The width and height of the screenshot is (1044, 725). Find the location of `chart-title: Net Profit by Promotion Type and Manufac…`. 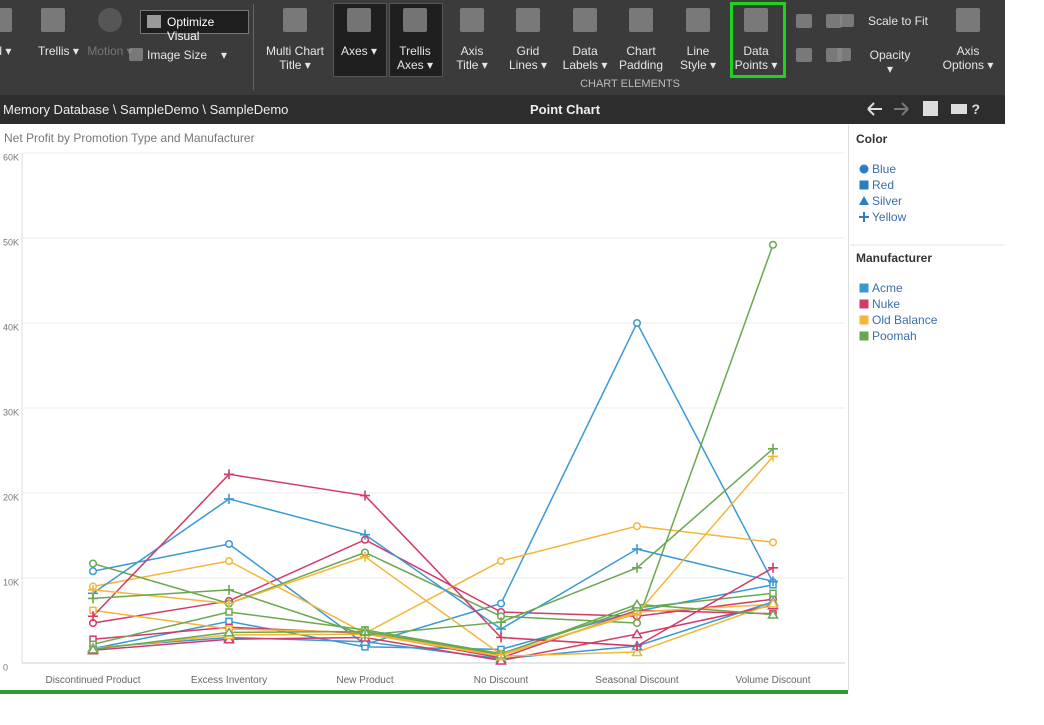

chart-title: Net Profit by Promotion Type and Manufac… is located at coordinates (129, 138).